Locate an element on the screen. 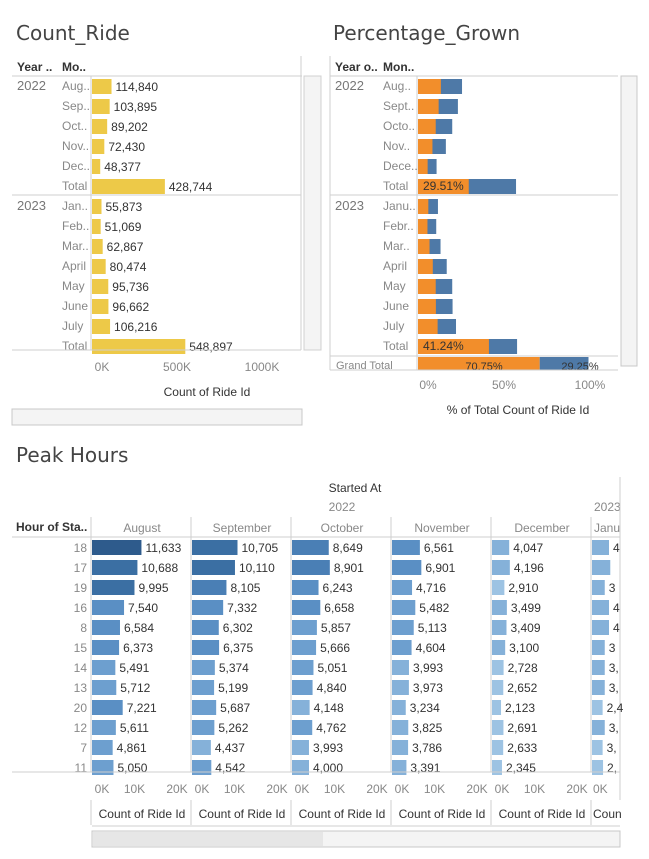 This screenshot has height=859, width=649. peak-month-header: Janu is located at coordinates (607, 528).